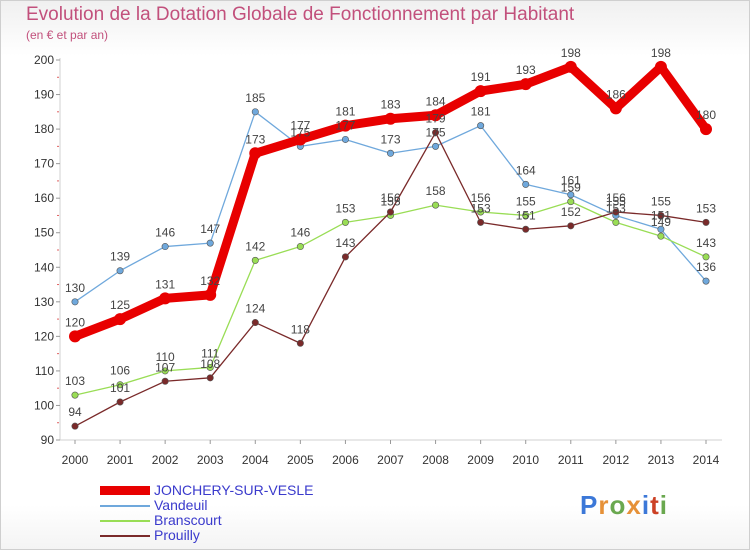  I want to click on data-label: 130, so click(75, 288).